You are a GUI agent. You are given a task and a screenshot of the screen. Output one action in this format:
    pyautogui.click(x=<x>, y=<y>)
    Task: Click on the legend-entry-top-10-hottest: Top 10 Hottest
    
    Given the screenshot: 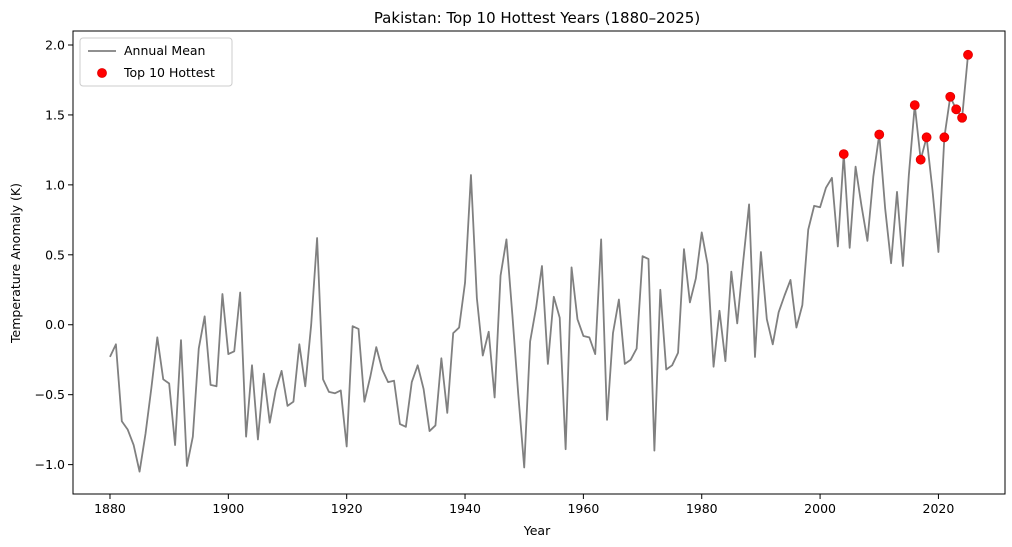 What is the action you would take?
    pyautogui.click(x=169, y=72)
    